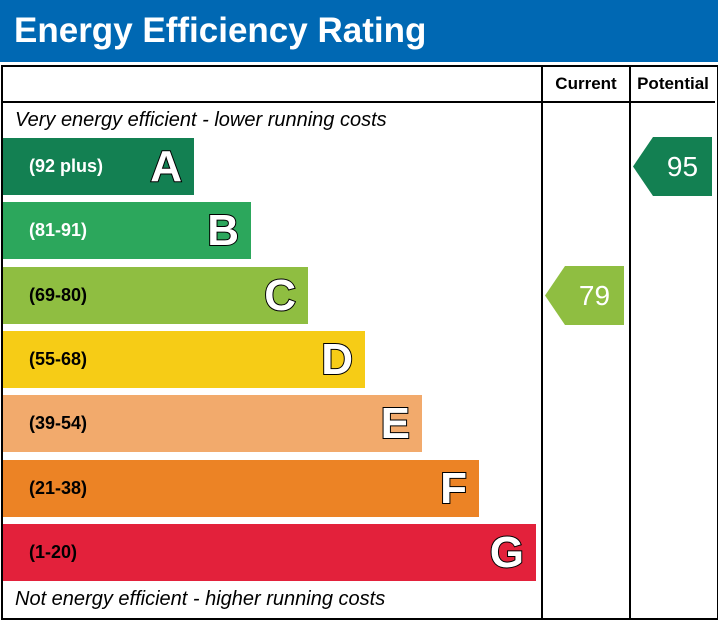 The height and width of the screenshot is (620, 718). Describe the element at coordinates (682, 166) in the screenshot. I see `potential-rating-value: 95` at that location.